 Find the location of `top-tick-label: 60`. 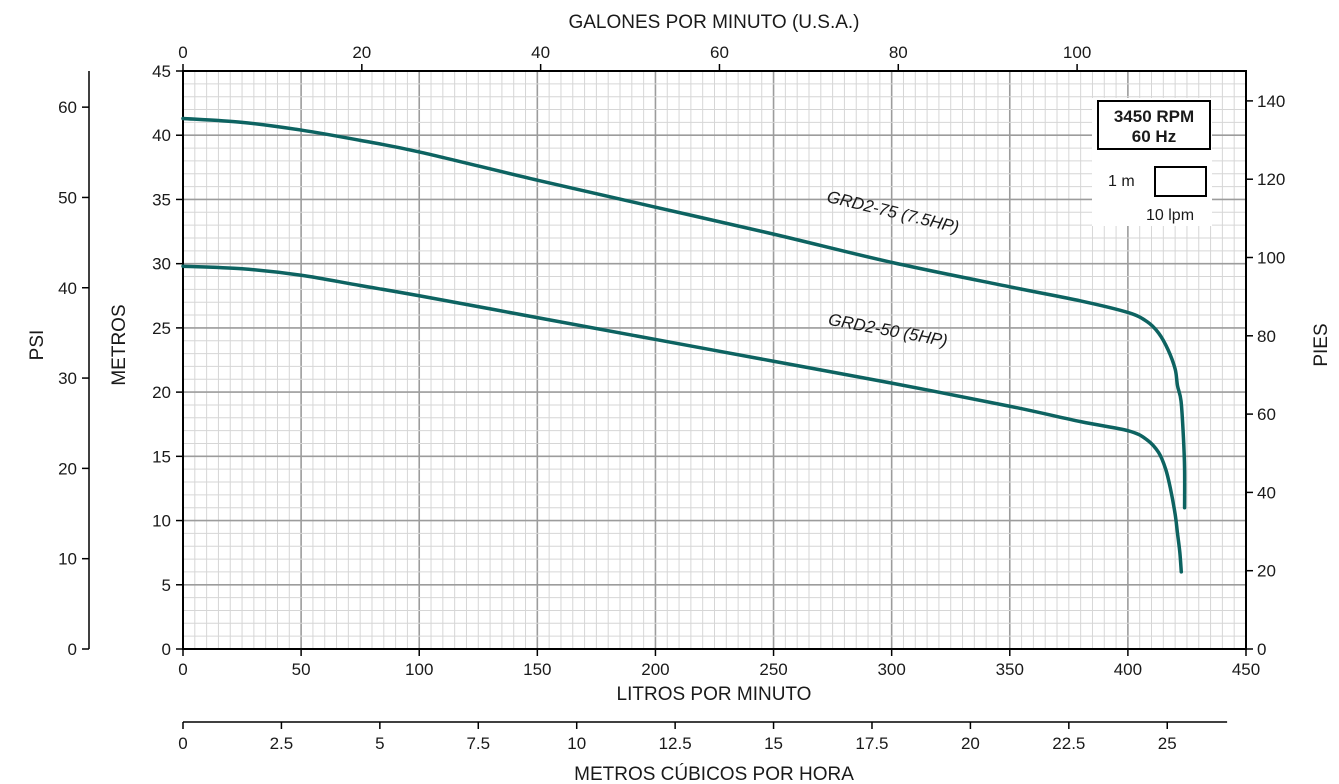

top-tick-label: 60 is located at coordinates (719, 52).